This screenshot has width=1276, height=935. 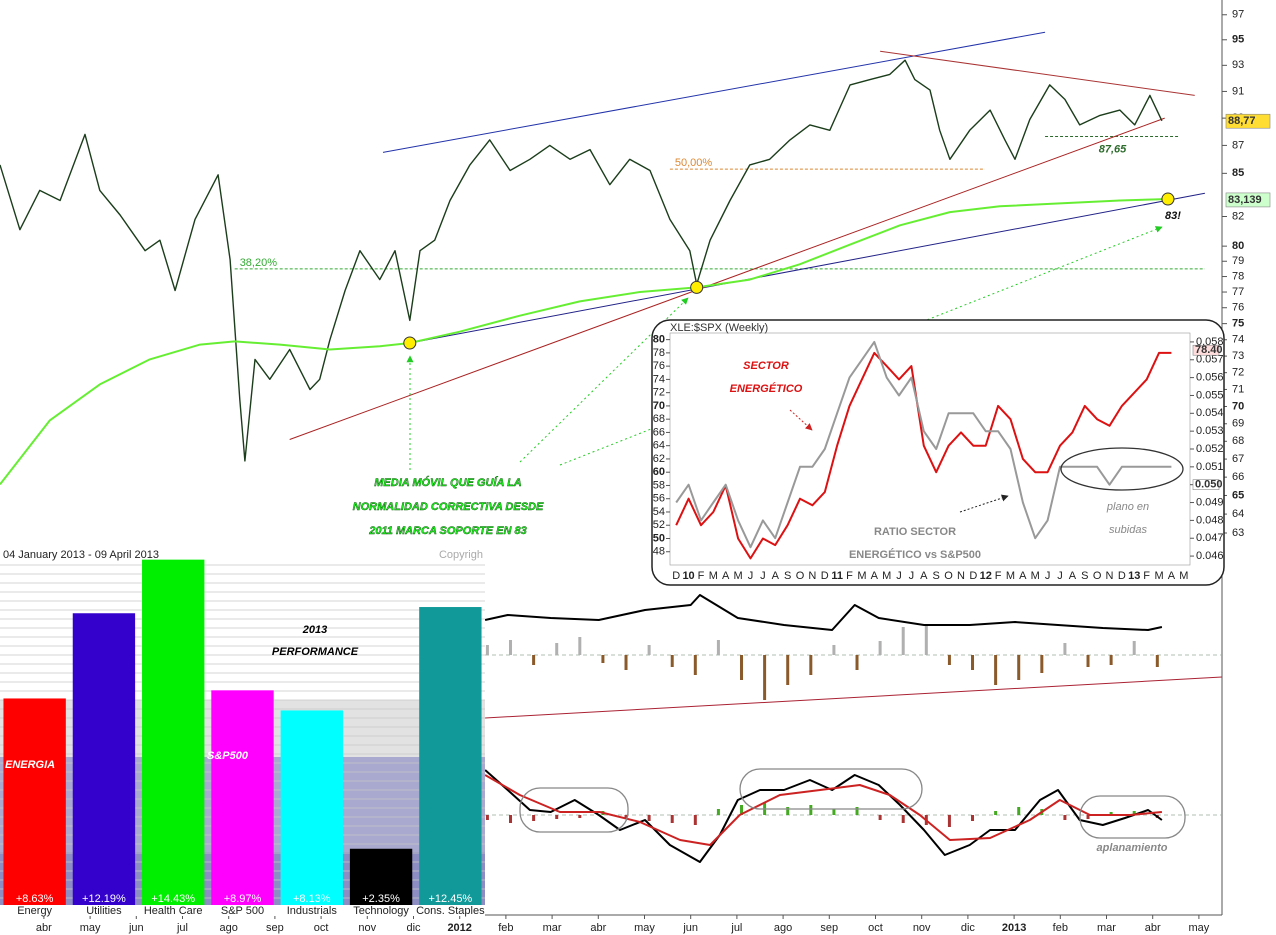 I want to click on x-tick-label: A, so click(x=1172, y=576).